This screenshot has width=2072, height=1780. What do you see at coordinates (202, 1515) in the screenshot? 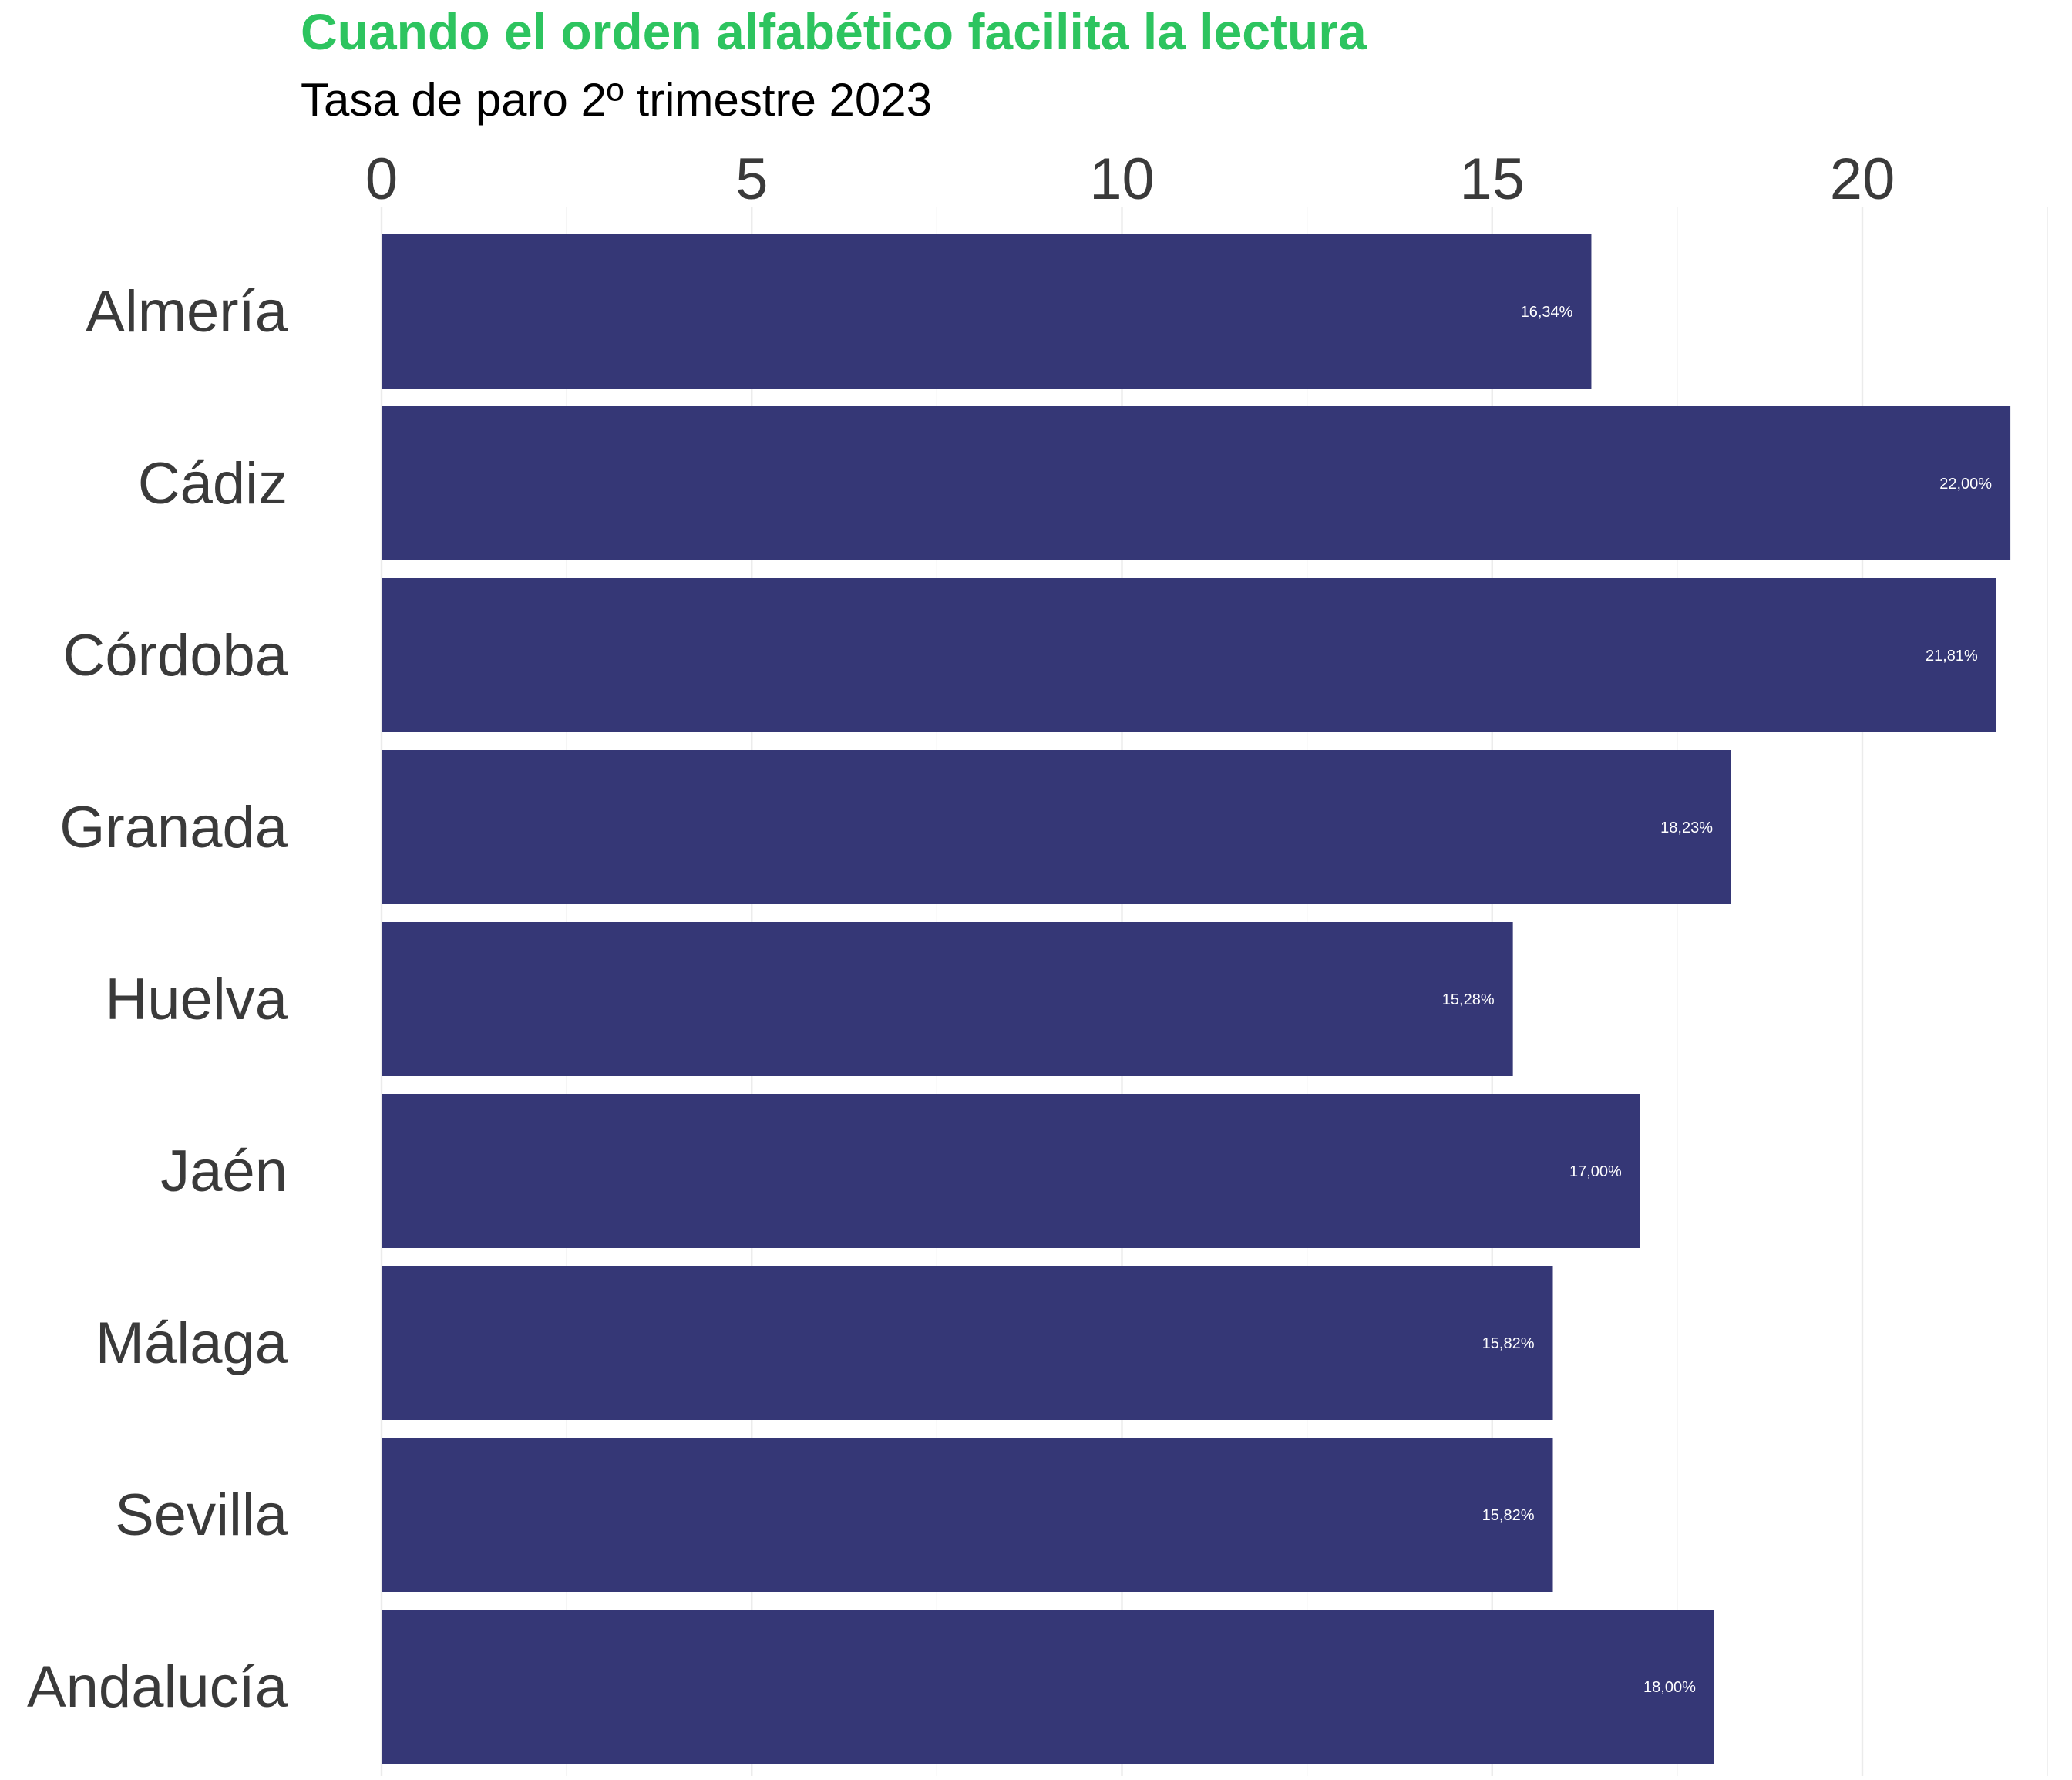
I see `y-tick-label-sevilla: Sevilla` at bounding box center [202, 1515].